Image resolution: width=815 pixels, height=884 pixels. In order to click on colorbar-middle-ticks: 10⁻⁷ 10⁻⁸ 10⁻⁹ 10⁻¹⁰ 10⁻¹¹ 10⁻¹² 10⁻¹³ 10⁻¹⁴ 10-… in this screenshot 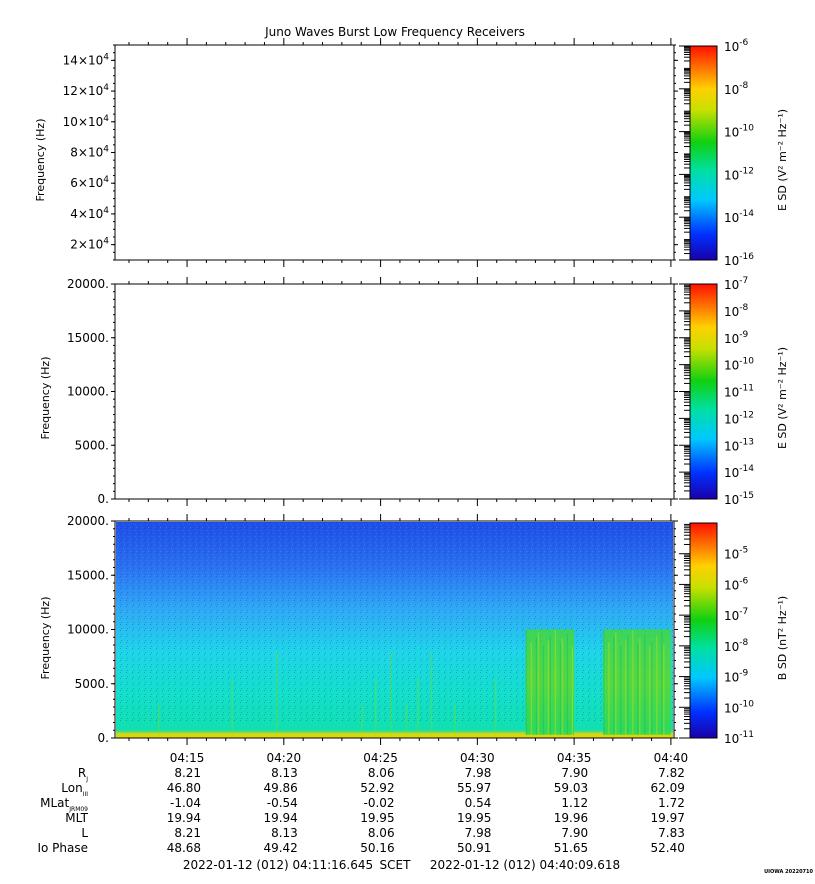, I will do `click(716, 391)`.